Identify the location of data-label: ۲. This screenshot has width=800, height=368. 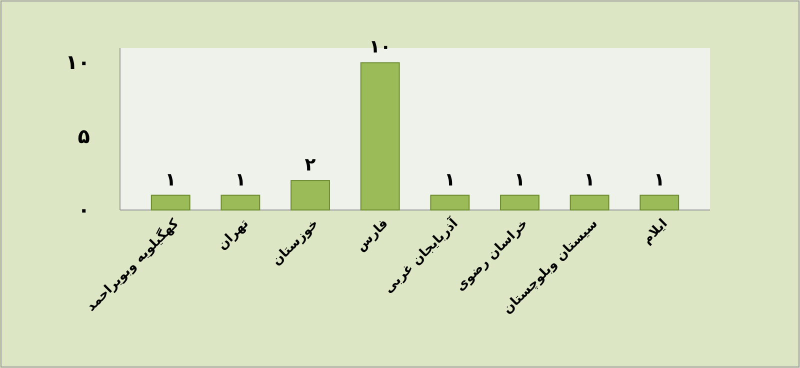
(310, 165).